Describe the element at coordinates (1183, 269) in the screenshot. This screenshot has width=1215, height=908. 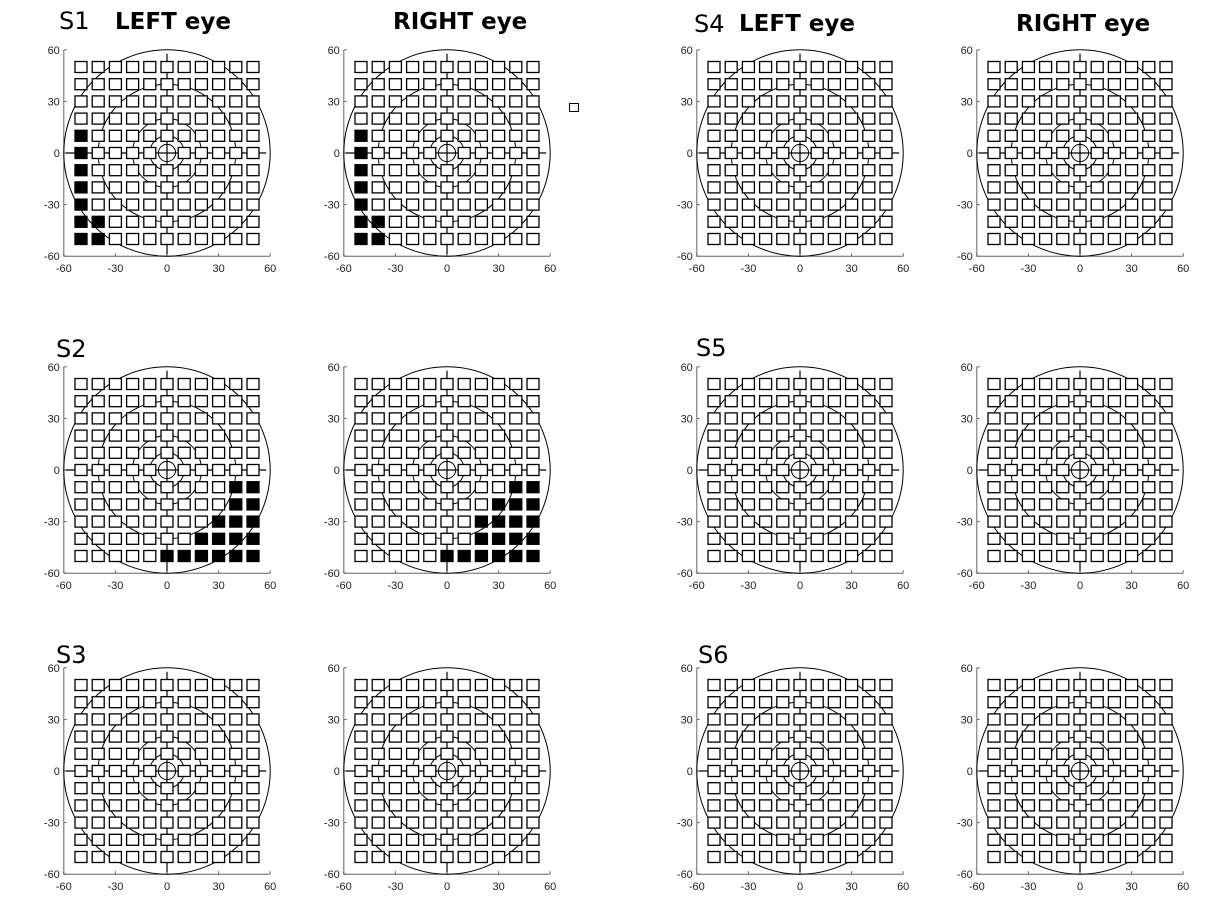
I see `x-tick-label: 60` at that location.